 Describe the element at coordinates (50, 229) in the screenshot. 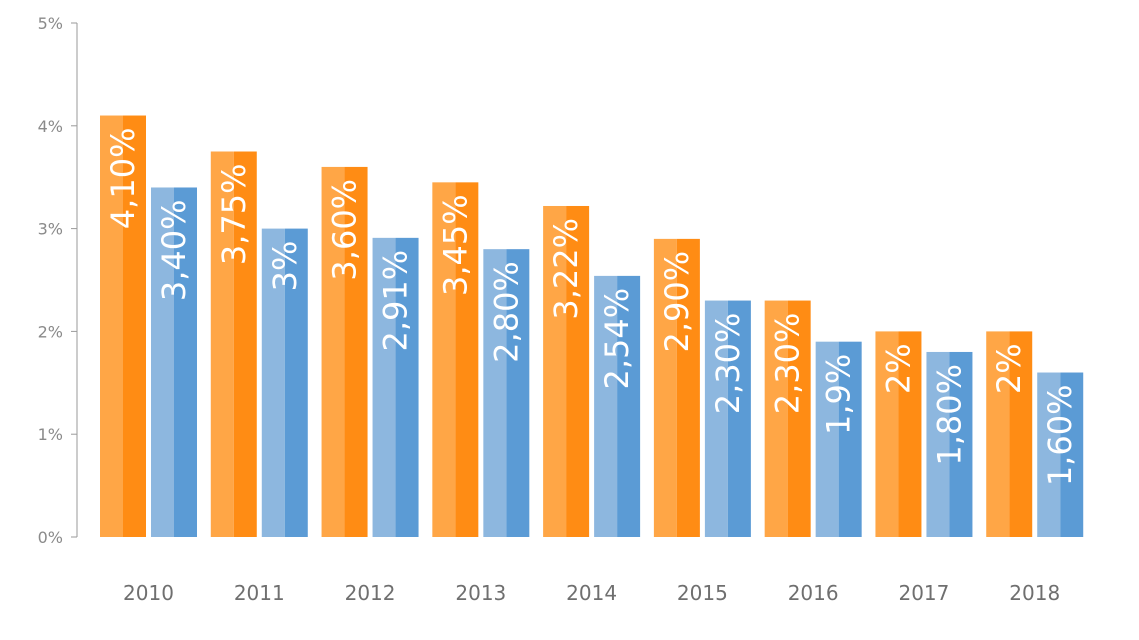

I see `y-tick-label: 3%` at that location.